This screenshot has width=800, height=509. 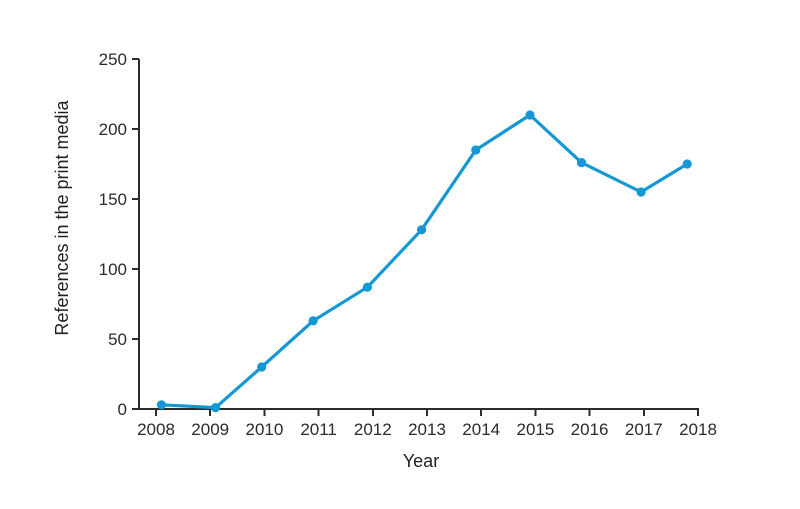 What do you see at coordinates (318, 429) in the screenshot?
I see `x-tick-label: 2011` at bounding box center [318, 429].